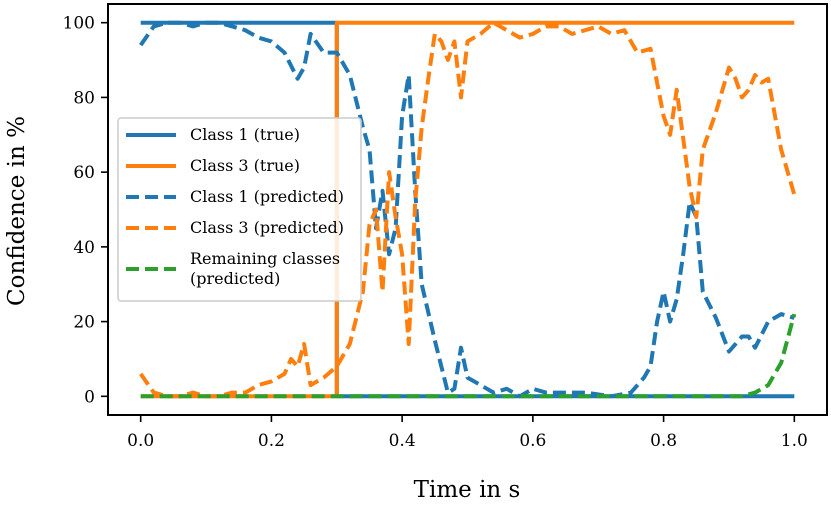  What do you see at coordinates (140, 441) in the screenshot?
I see `x-tick-label: 0.0` at bounding box center [140, 441].